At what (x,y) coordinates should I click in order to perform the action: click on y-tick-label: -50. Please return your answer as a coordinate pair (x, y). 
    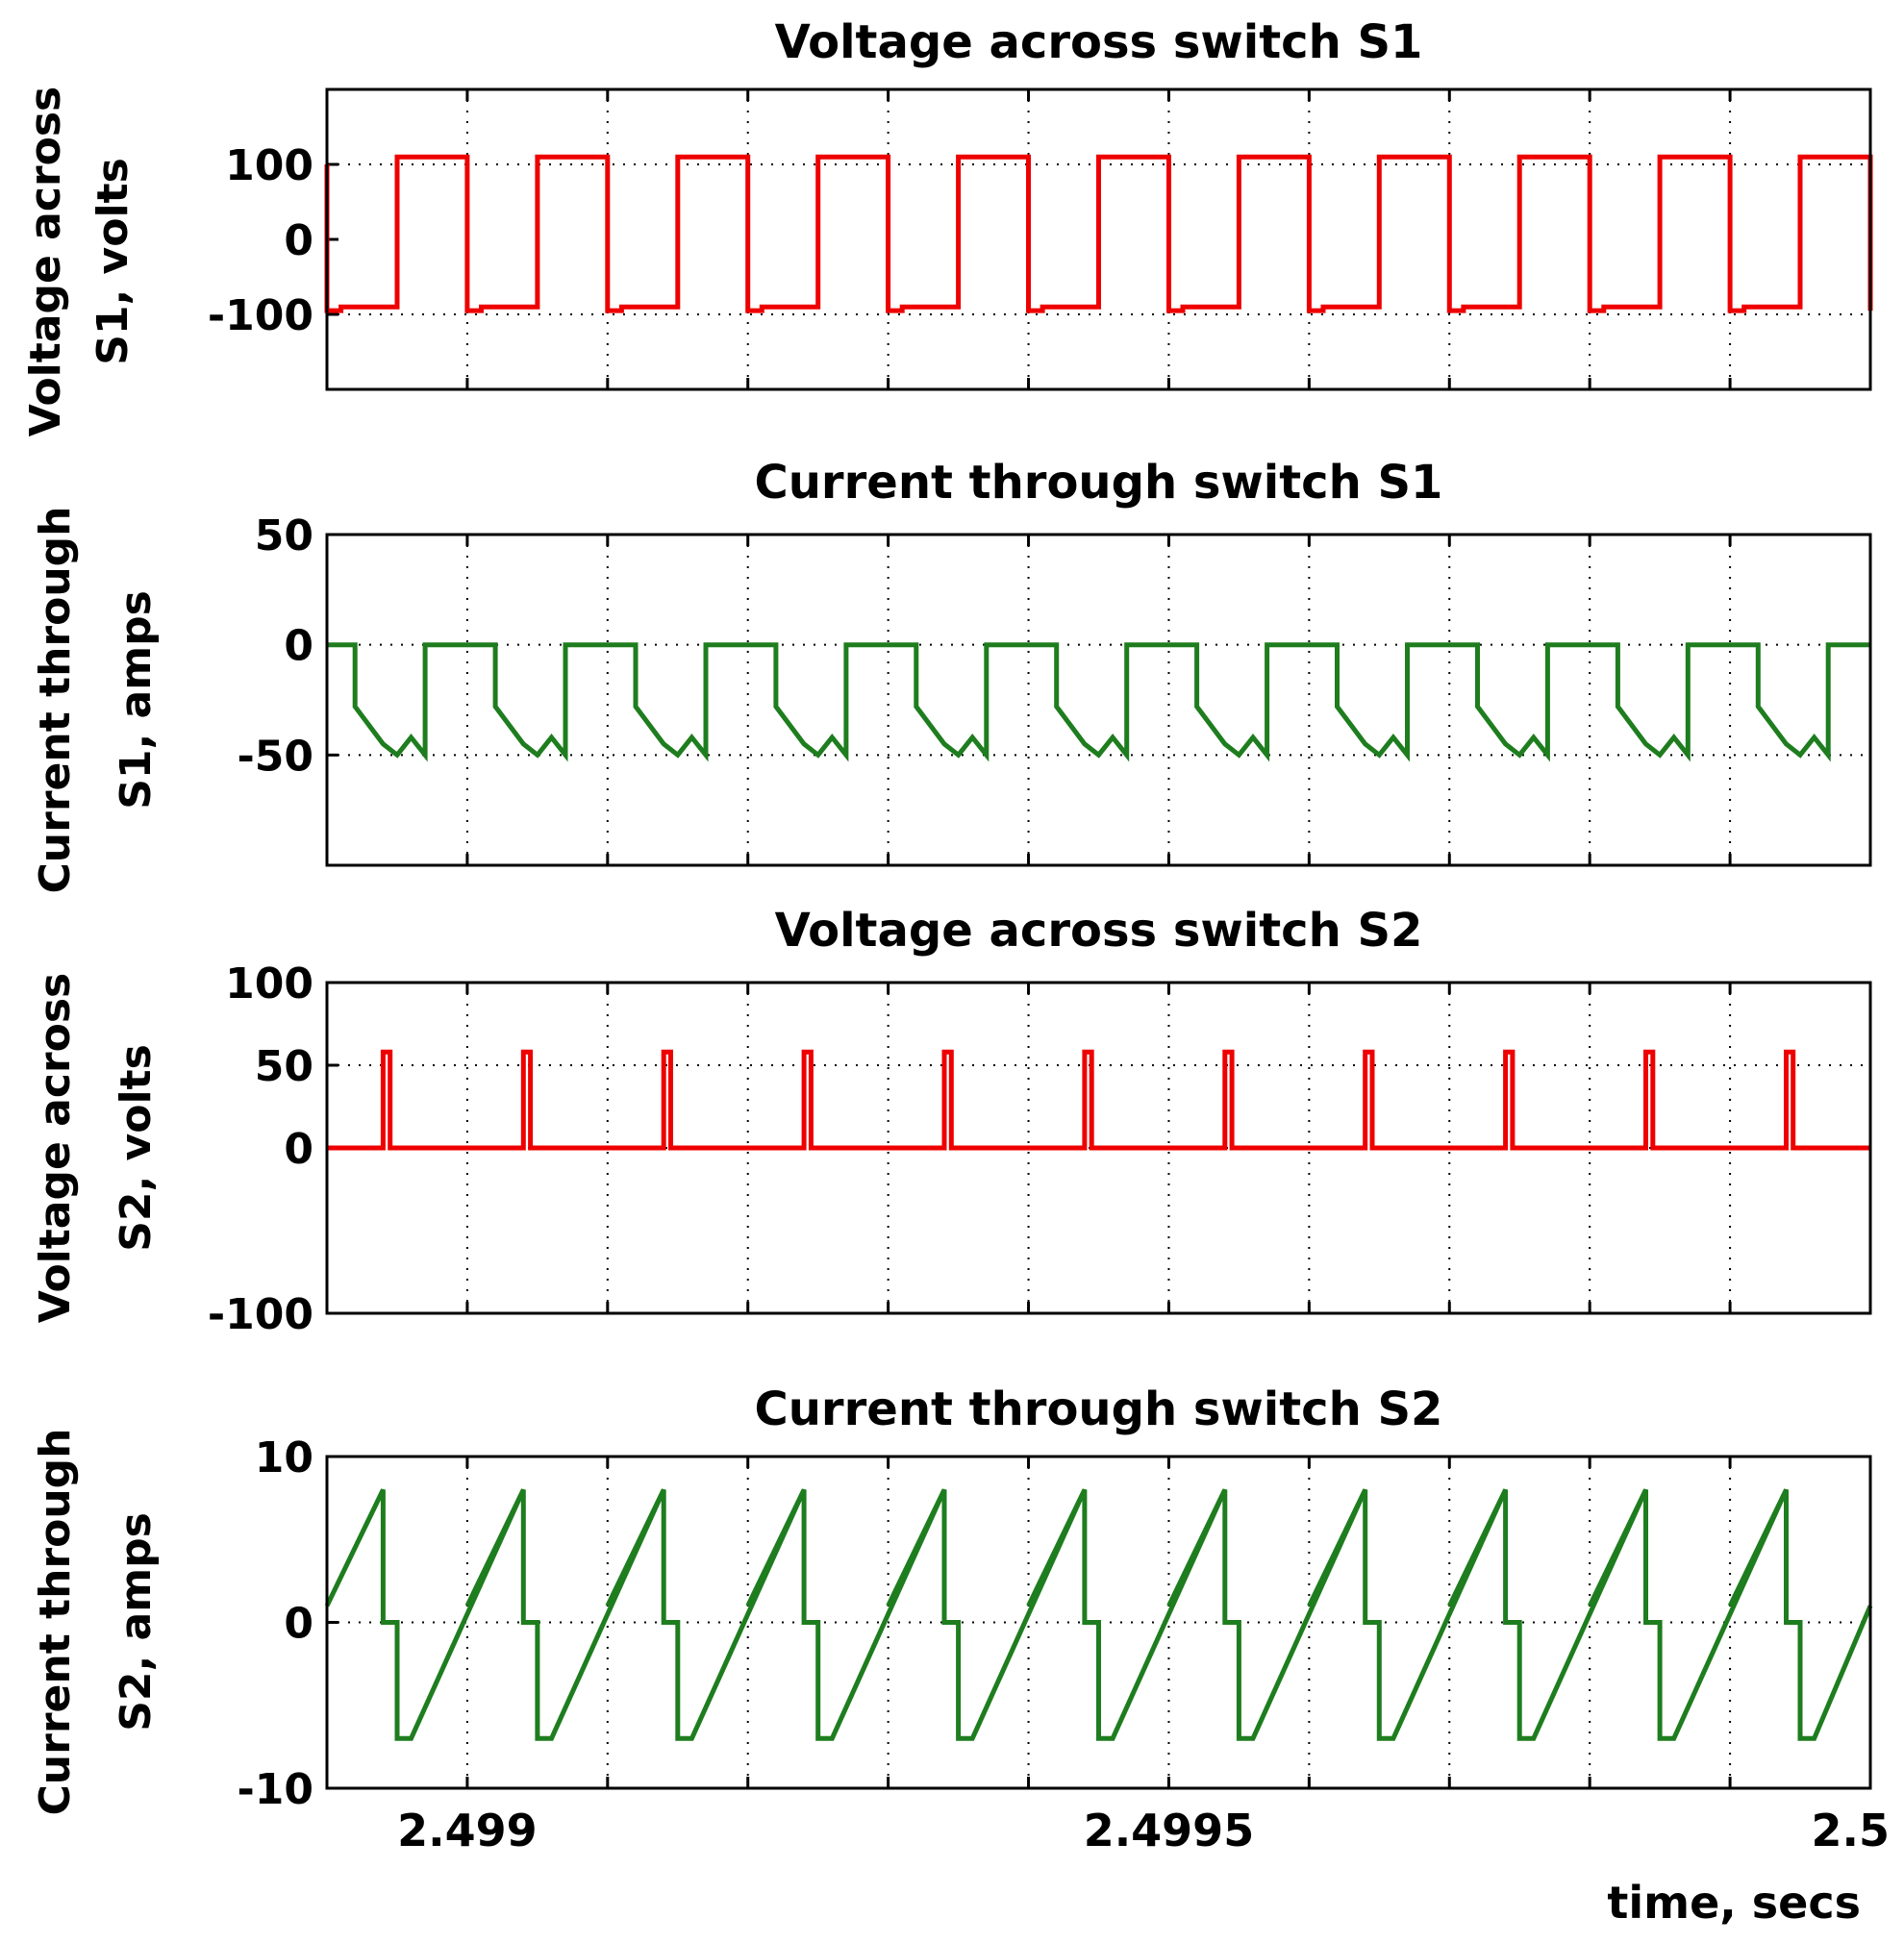
    Looking at the image, I should click on (276, 756).